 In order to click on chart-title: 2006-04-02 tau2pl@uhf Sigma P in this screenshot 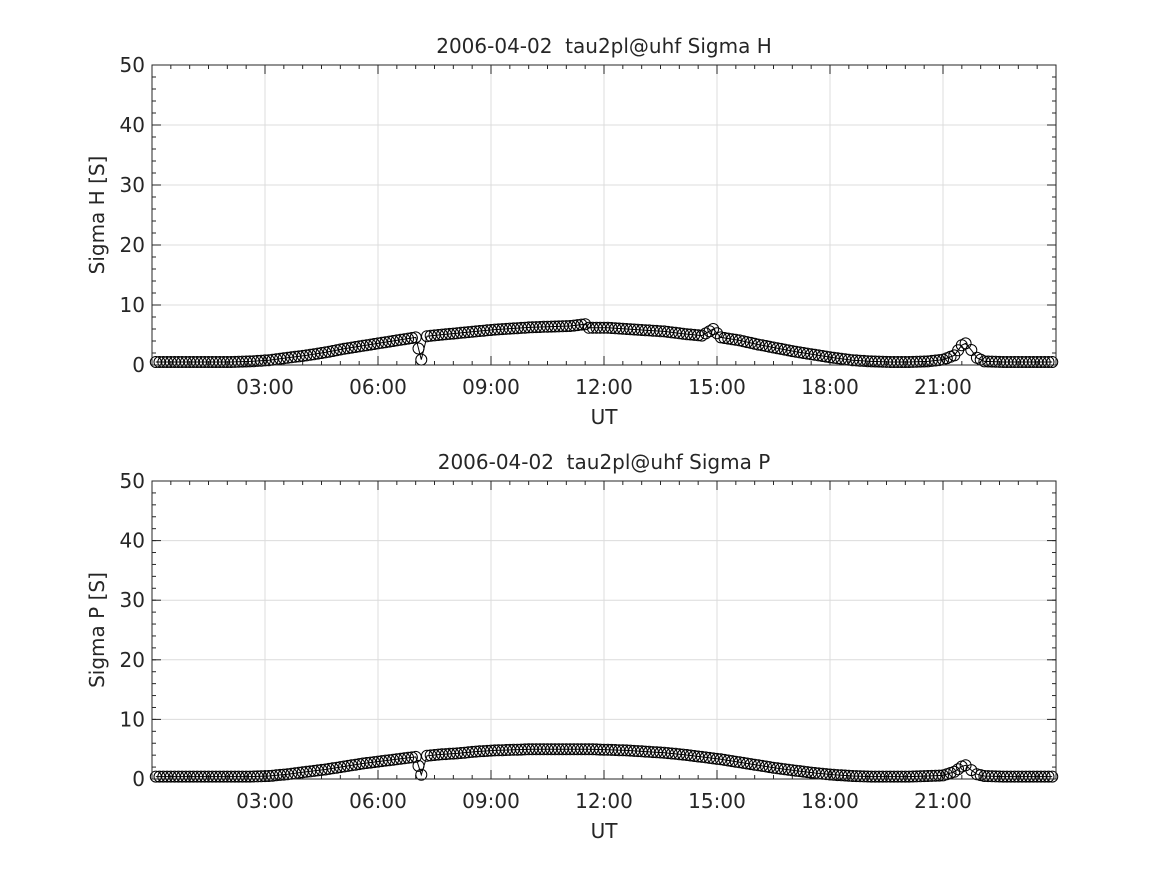, I will do `click(604, 462)`.